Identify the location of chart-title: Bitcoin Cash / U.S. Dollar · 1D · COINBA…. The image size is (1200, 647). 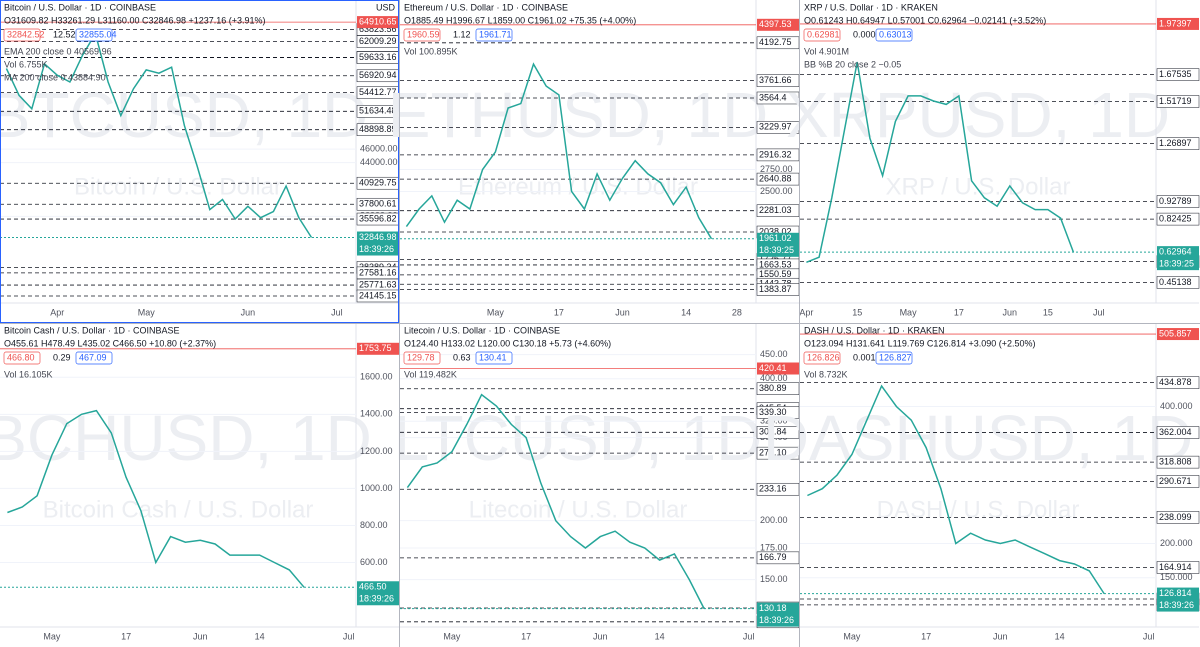
(92, 330).